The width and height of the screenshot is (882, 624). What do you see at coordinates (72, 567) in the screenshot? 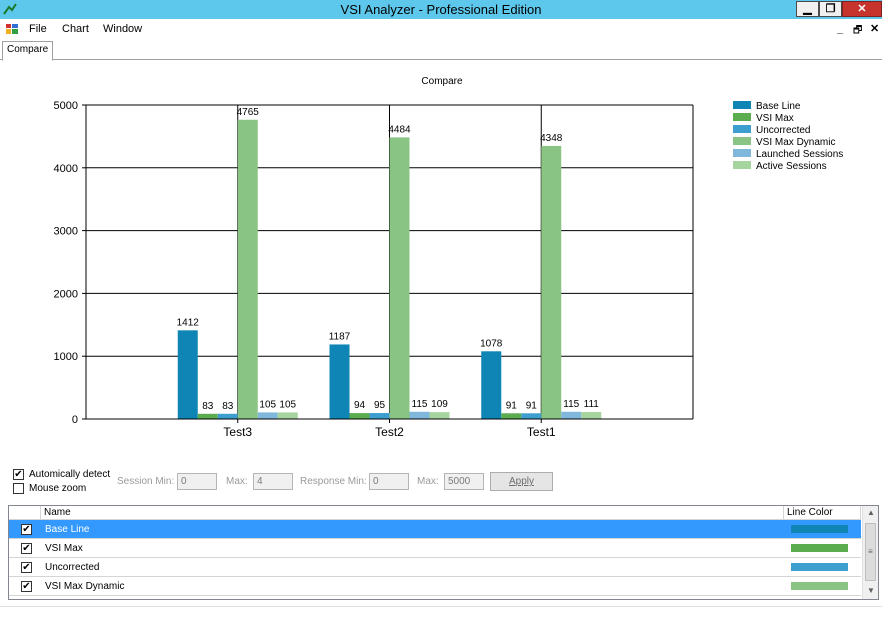
I see `row-name: Uncorrected` at bounding box center [72, 567].